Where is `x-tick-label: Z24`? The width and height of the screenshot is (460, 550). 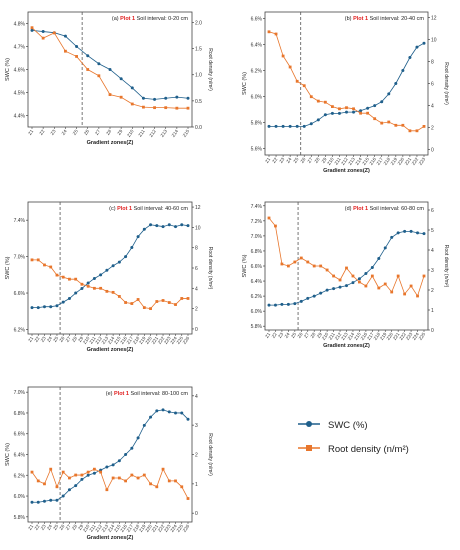
x-tick-label: Z24 is located at coordinates (415, 336).